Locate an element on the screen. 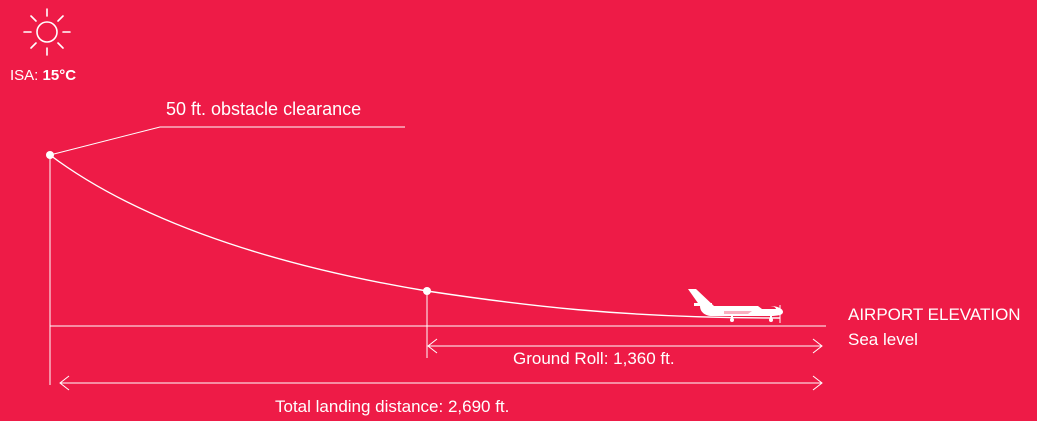 The height and width of the screenshot is (421, 1037). sun-icon is located at coordinates (47, 32).